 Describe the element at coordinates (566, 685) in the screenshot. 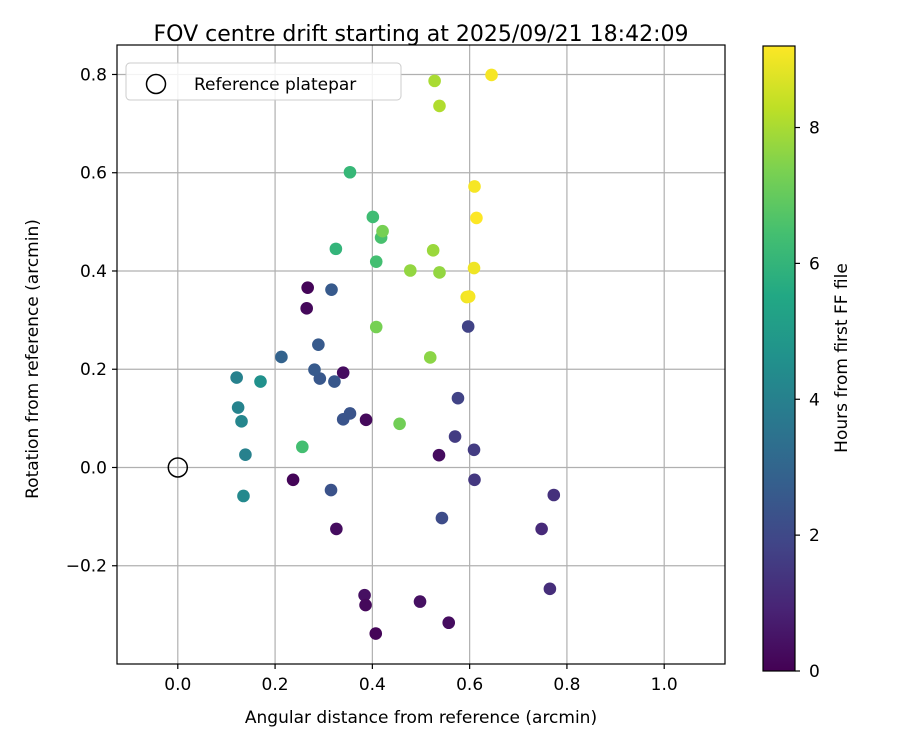

I see `x-tick-label: 0.8` at that location.